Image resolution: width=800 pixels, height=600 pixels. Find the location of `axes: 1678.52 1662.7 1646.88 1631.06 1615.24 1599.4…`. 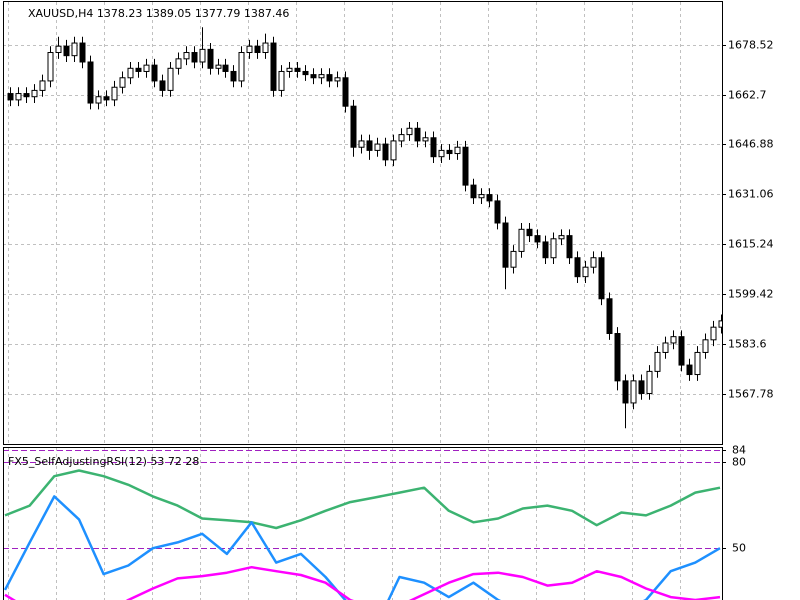

axes: 1678.52 1662.7 1646.88 1631.06 1615.24 1599.4… is located at coordinates (748, 297).